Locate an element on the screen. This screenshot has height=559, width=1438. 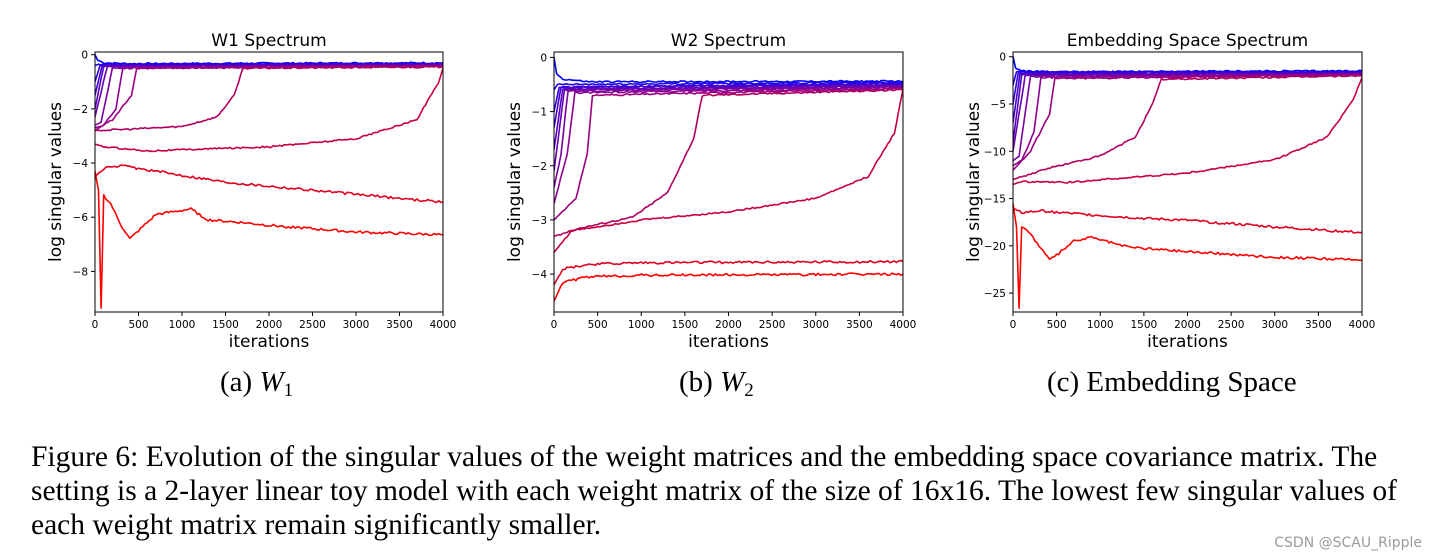
watermark: CSDN @SCAU_Ripple is located at coordinates (1348, 543).